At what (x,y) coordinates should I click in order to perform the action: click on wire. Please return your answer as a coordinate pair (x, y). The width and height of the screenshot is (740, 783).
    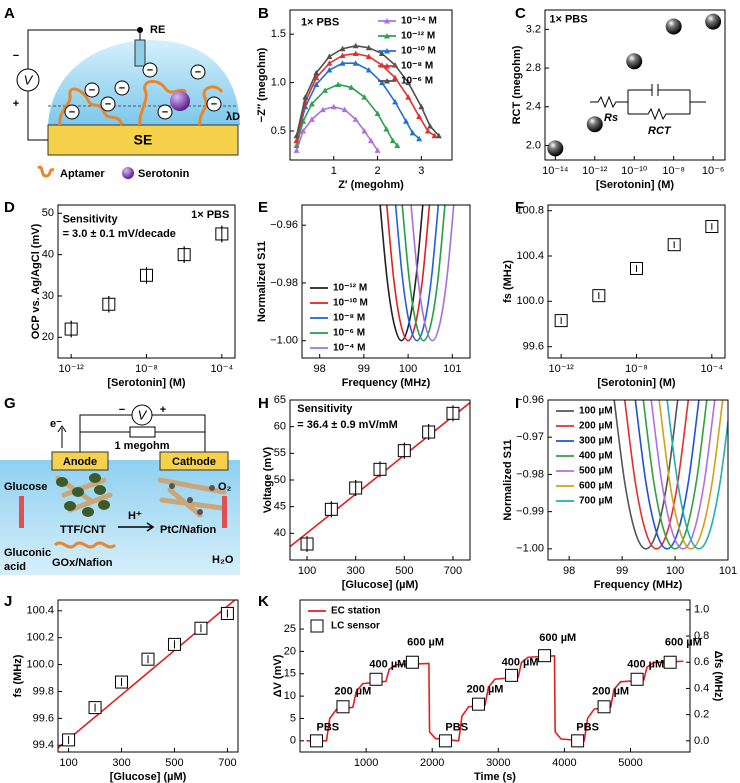
    Looking at the image, I should click on (84, 85).